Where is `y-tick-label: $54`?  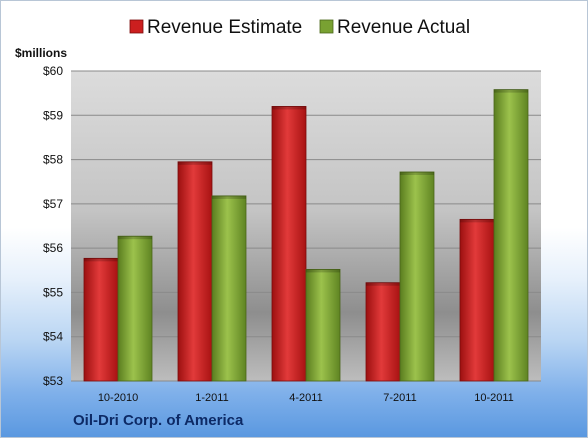 y-tick-label: $54 is located at coordinates (53, 337).